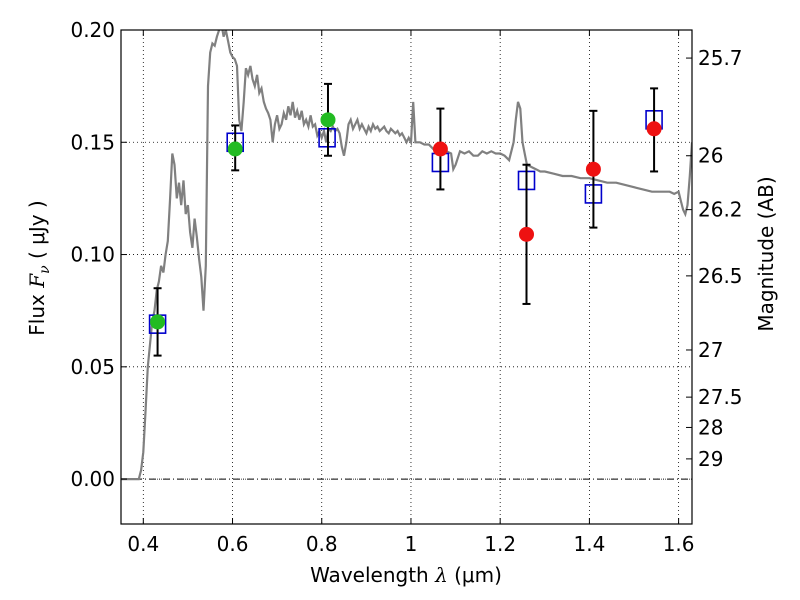 The image size is (800, 600). Describe the element at coordinates (589, 544) in the screenshot. I see `x-tick-label: 1.4` at that location.